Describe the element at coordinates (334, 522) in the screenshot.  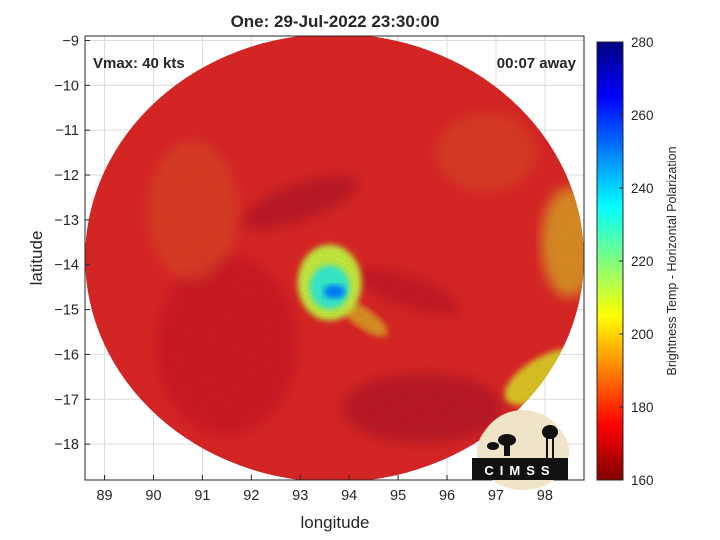
I see `x-axis-label: longitude` at that location.